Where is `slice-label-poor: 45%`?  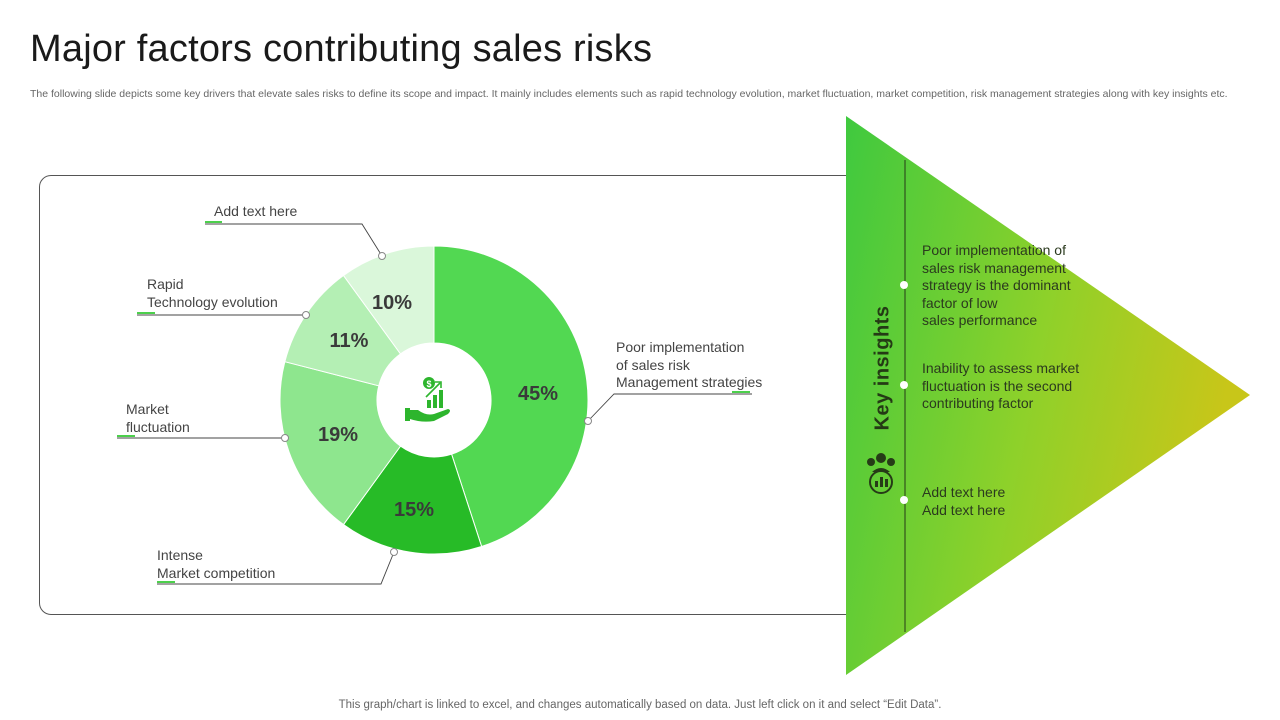
slice-label-poor: 45% is located at coordinates (538, 394).